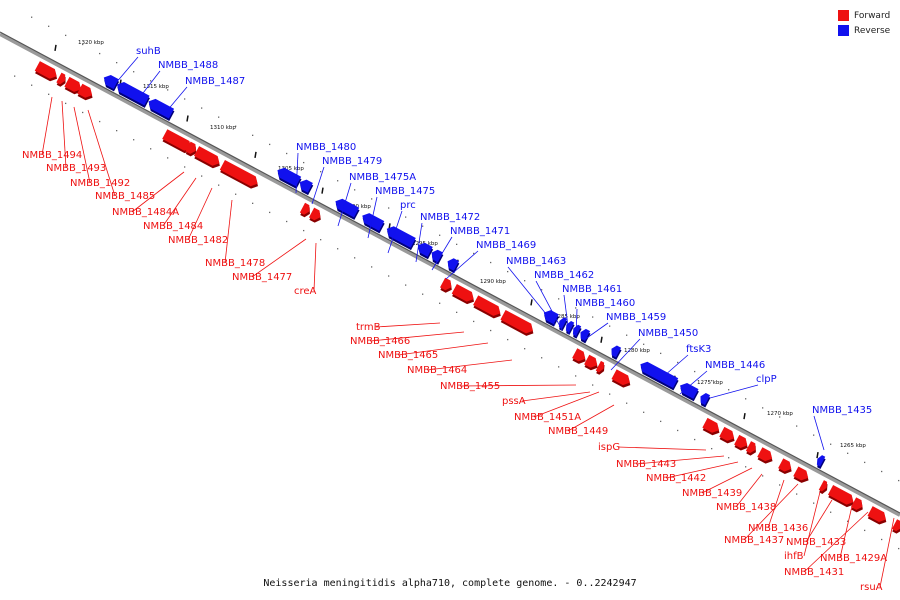 The width and height of the screenshot is (900, 600). I want to click on gene-label: NMBB_1475A, so click(382, 177).